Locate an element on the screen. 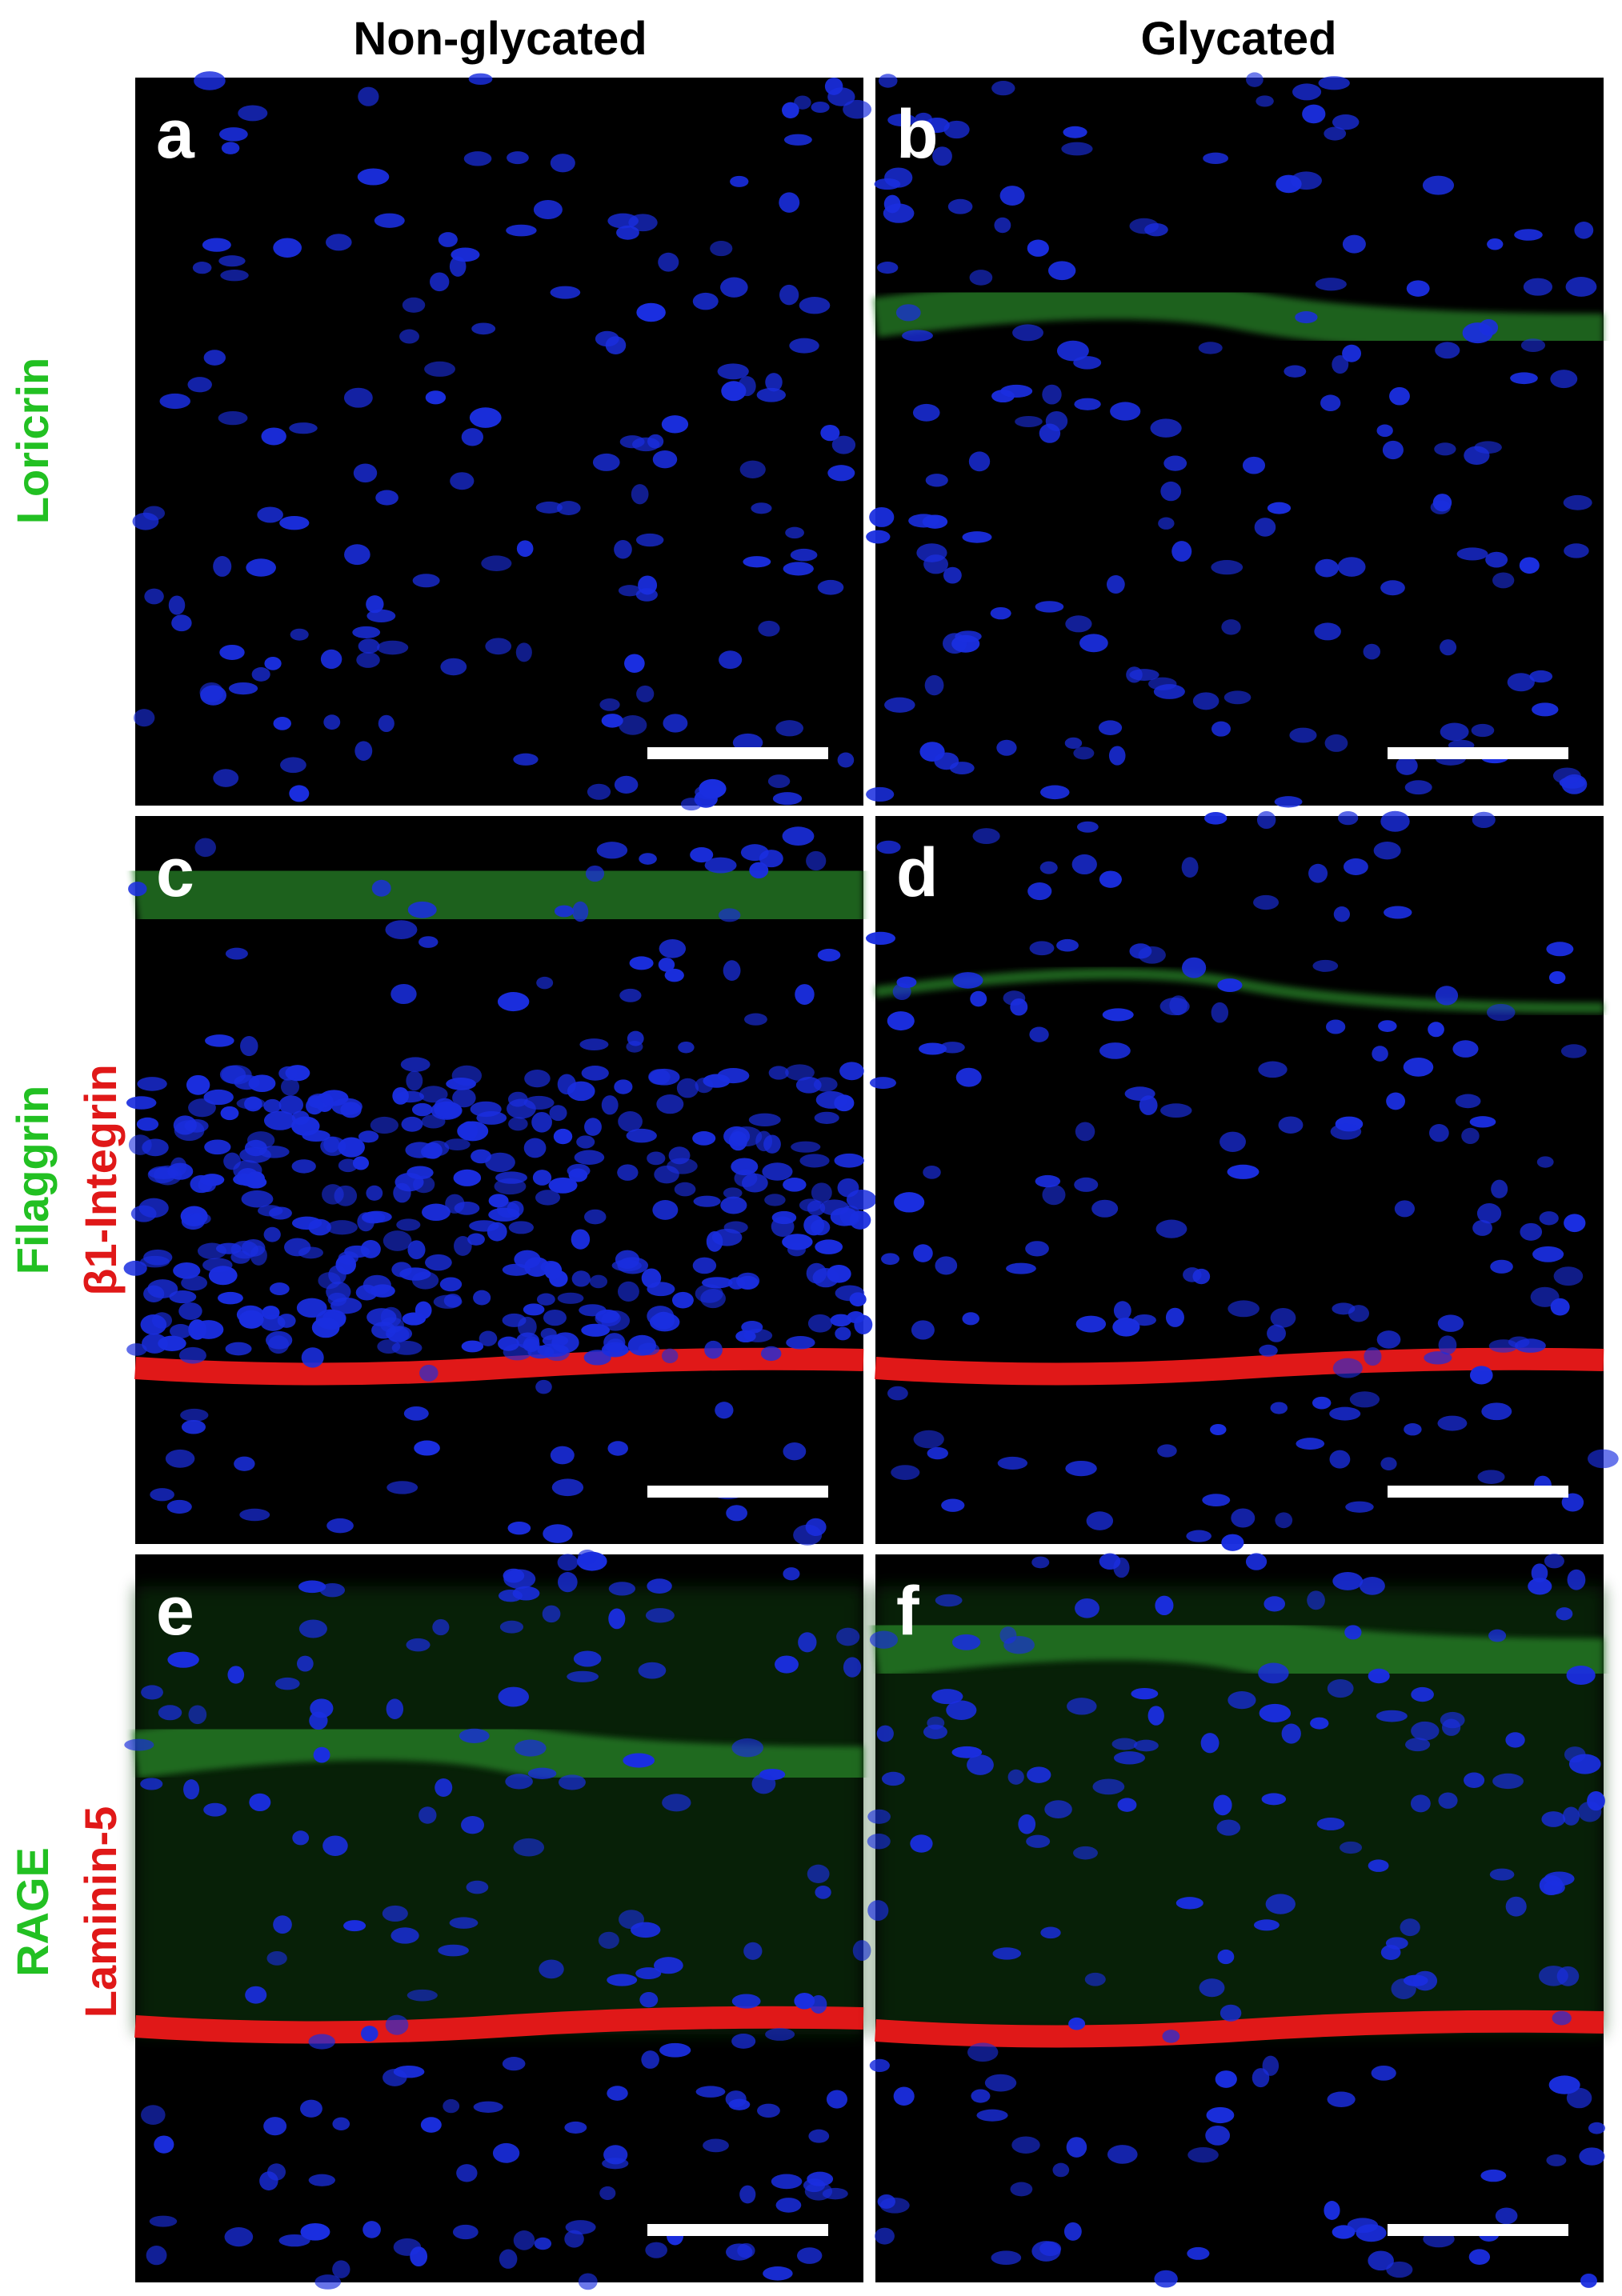  row-label-red: β1-Integrin is located at coordinates (100, 1179).